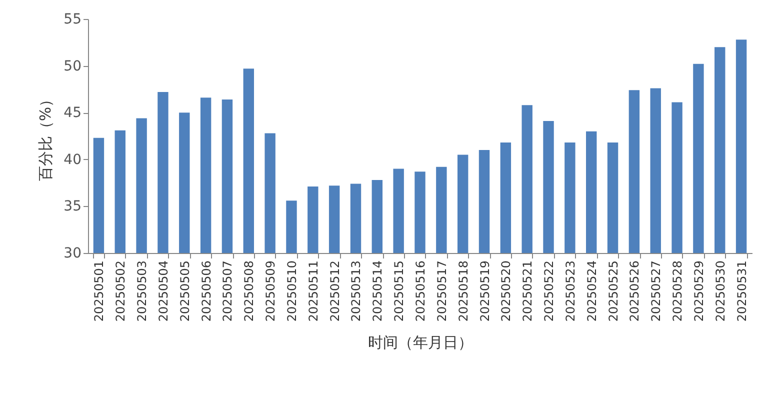 Image resolution: width=776 pixels, height=402 pixels. Describe the element at coordinates (677, 291) in the screenshot. I see `x-tick-label: 20250528` at that location.